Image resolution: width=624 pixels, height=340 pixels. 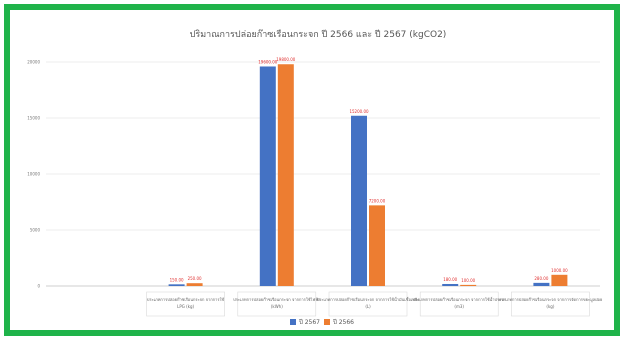 What do you see at coordinates (322, 322) in the screenshot?
I see `legend: ปี 2567 ปี 2566` at bounding box center [322, 322].